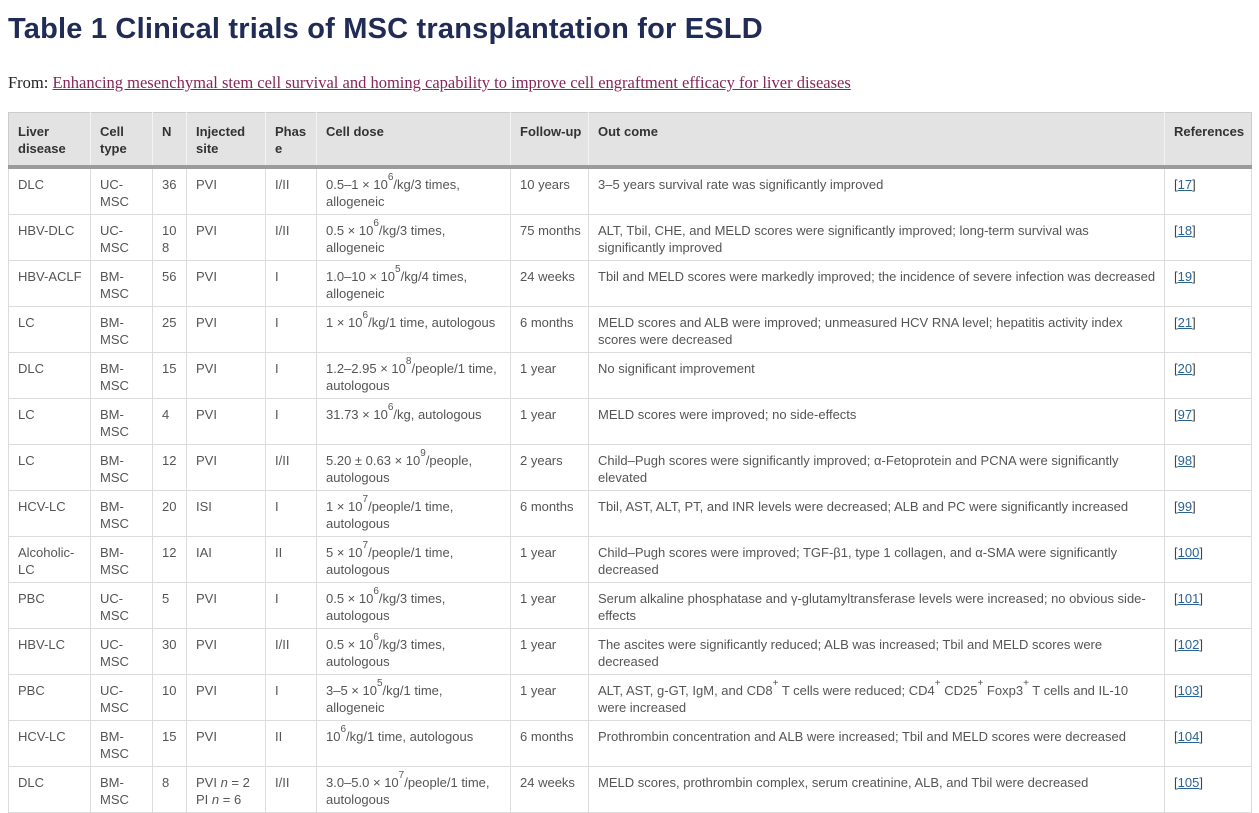  What do you see at coordinates (413, 789) in the screenshot?
I see `cell-cell-dose: 3.0–5.0 × 107/people/1 time, autologous` at bounding box center [413, 789].